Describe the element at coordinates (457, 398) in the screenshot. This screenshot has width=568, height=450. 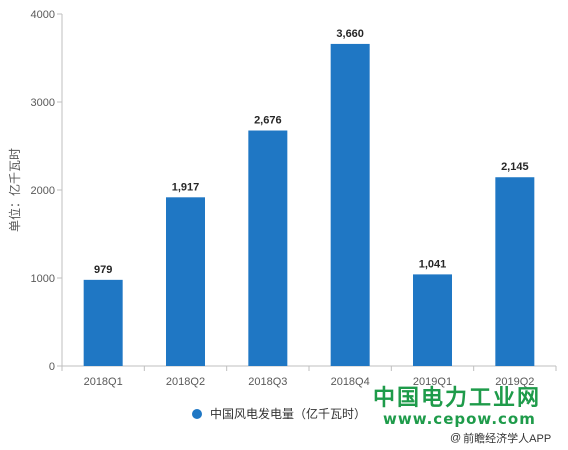
I see `watermark-site-name: 中国电力工业网` at that location.